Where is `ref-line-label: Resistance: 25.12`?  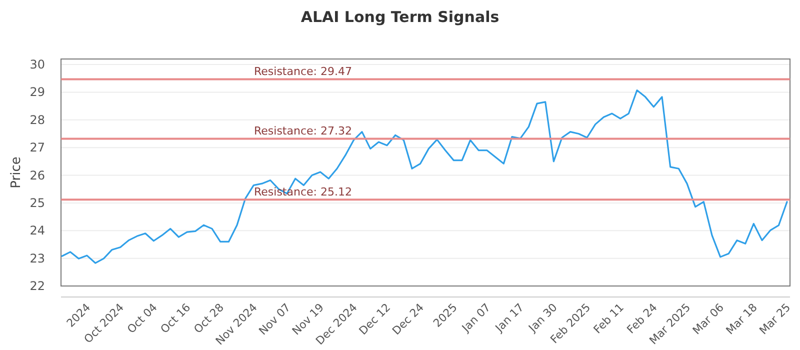
ref-line-label: Resistance: 25.12 is located at coordinates (303, 192).